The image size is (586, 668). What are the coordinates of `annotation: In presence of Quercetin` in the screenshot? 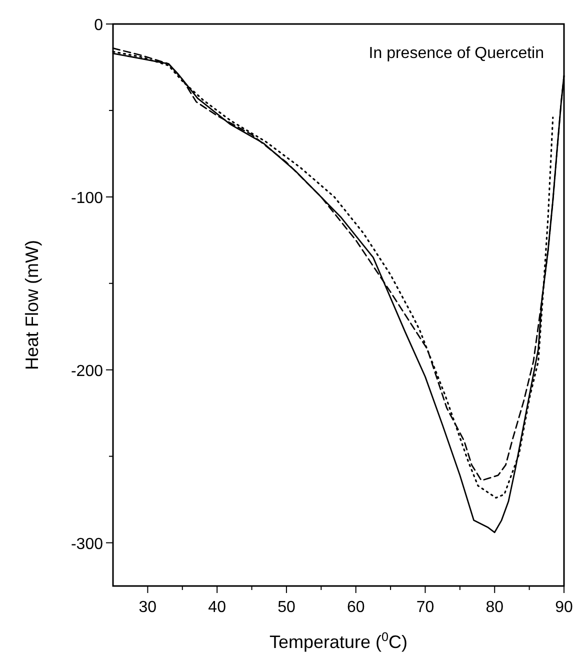 It's located at (456, 53).